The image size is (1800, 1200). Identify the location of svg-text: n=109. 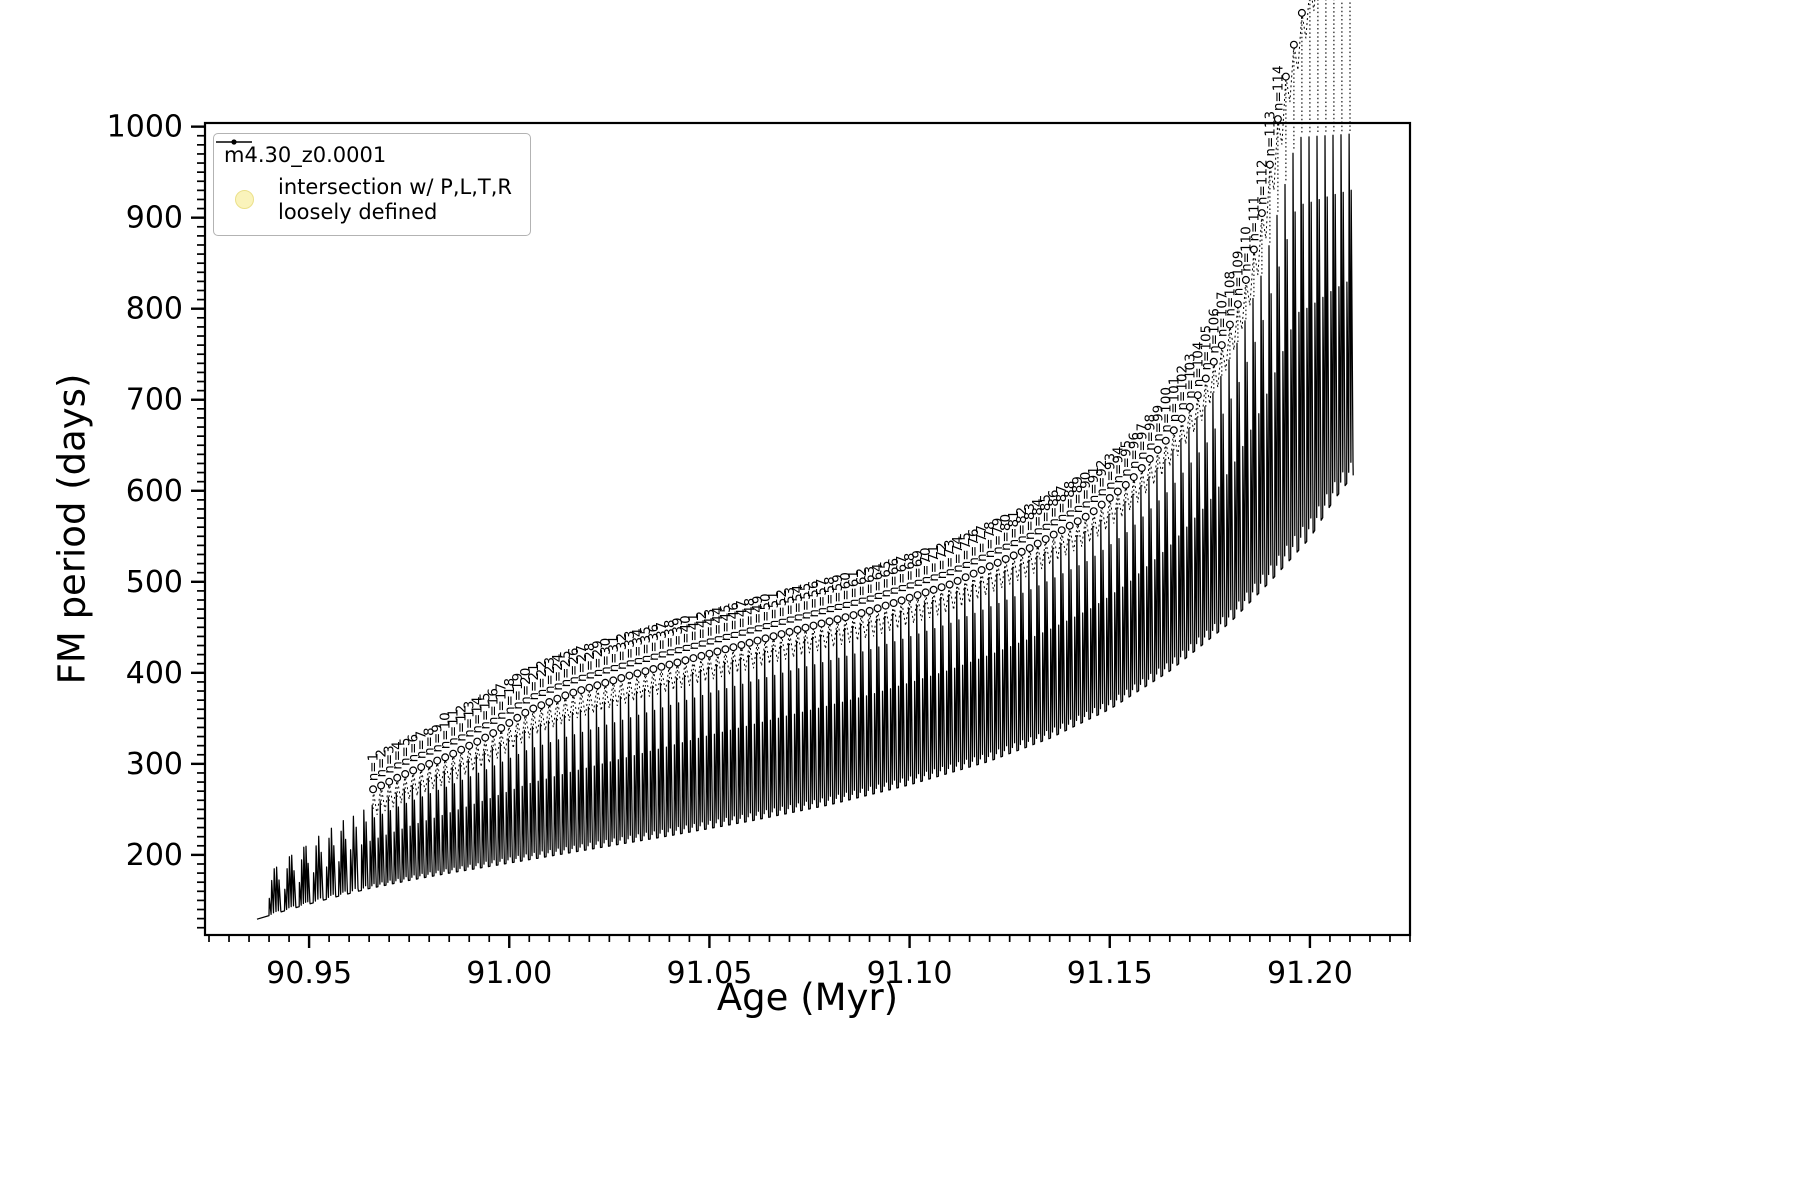
(1238, 274).